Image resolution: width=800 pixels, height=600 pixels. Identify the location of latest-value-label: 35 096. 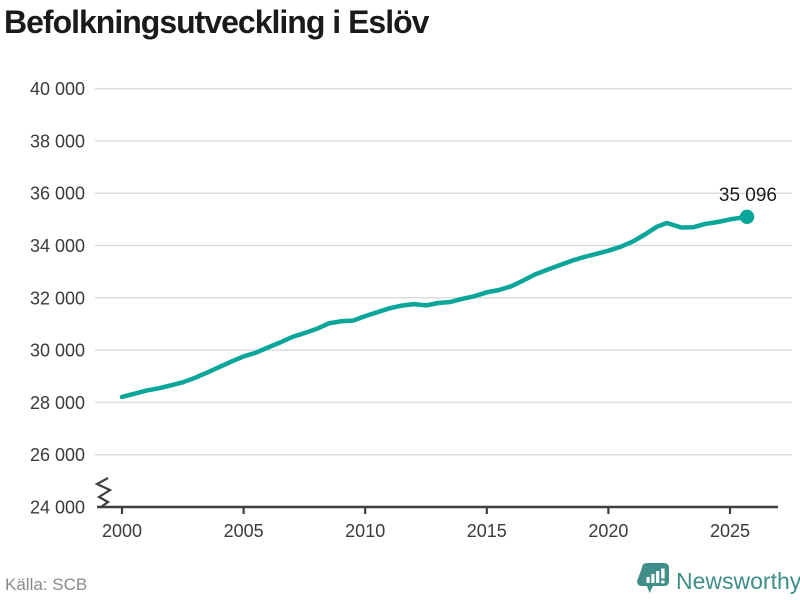
(748, 195).